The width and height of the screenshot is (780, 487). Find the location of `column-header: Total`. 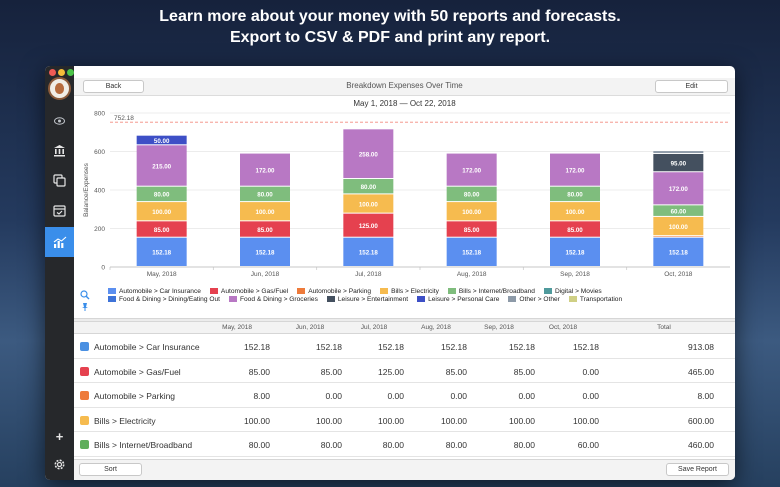

column-header: Total is located at coordinates (664, 327).